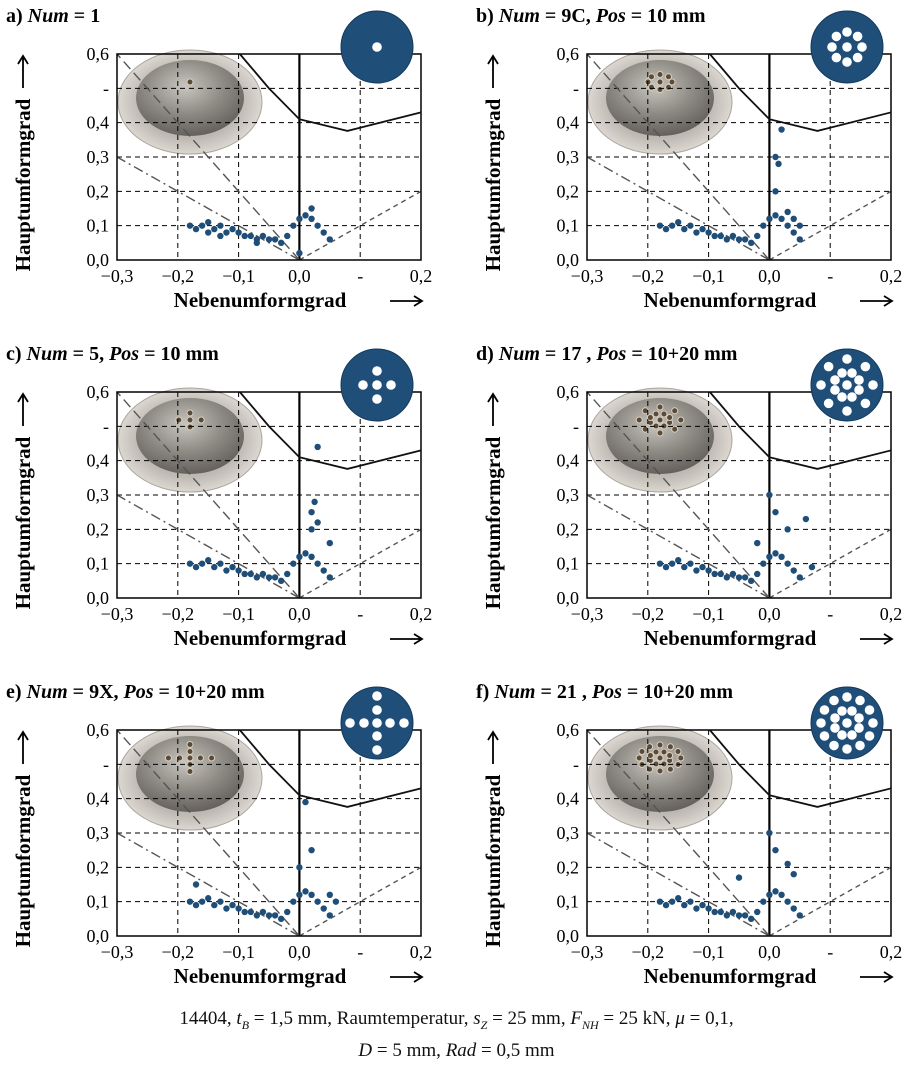  What do you see at coordinates (421, 952) in the screenshot?
I see `x-tick-label: 0,2` at bounding box center [421, 952].